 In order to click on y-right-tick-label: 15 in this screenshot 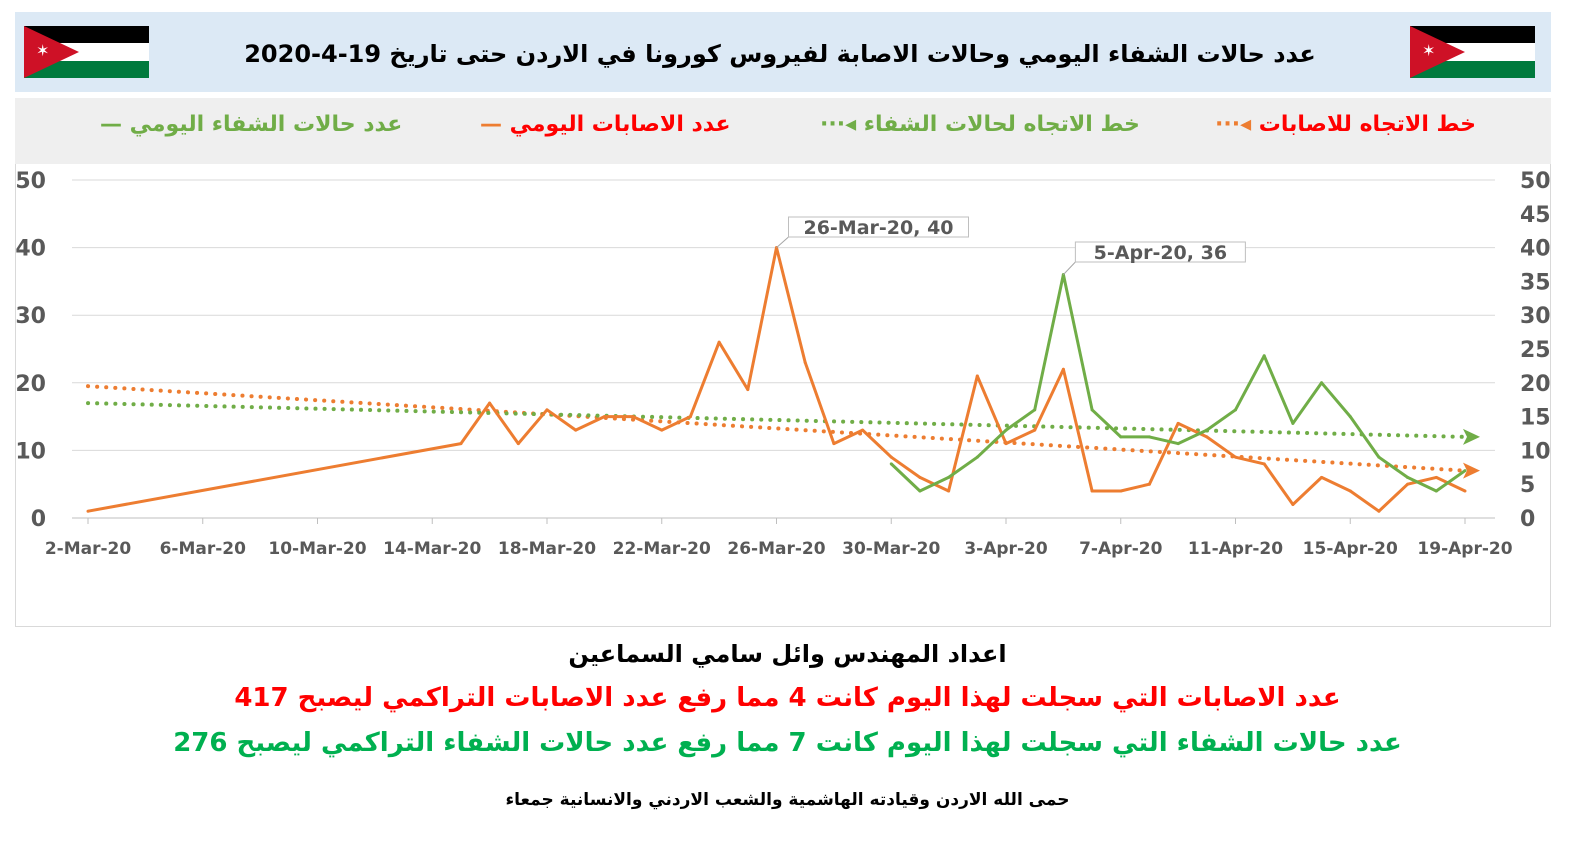, I will do `click(1535, 418)`.